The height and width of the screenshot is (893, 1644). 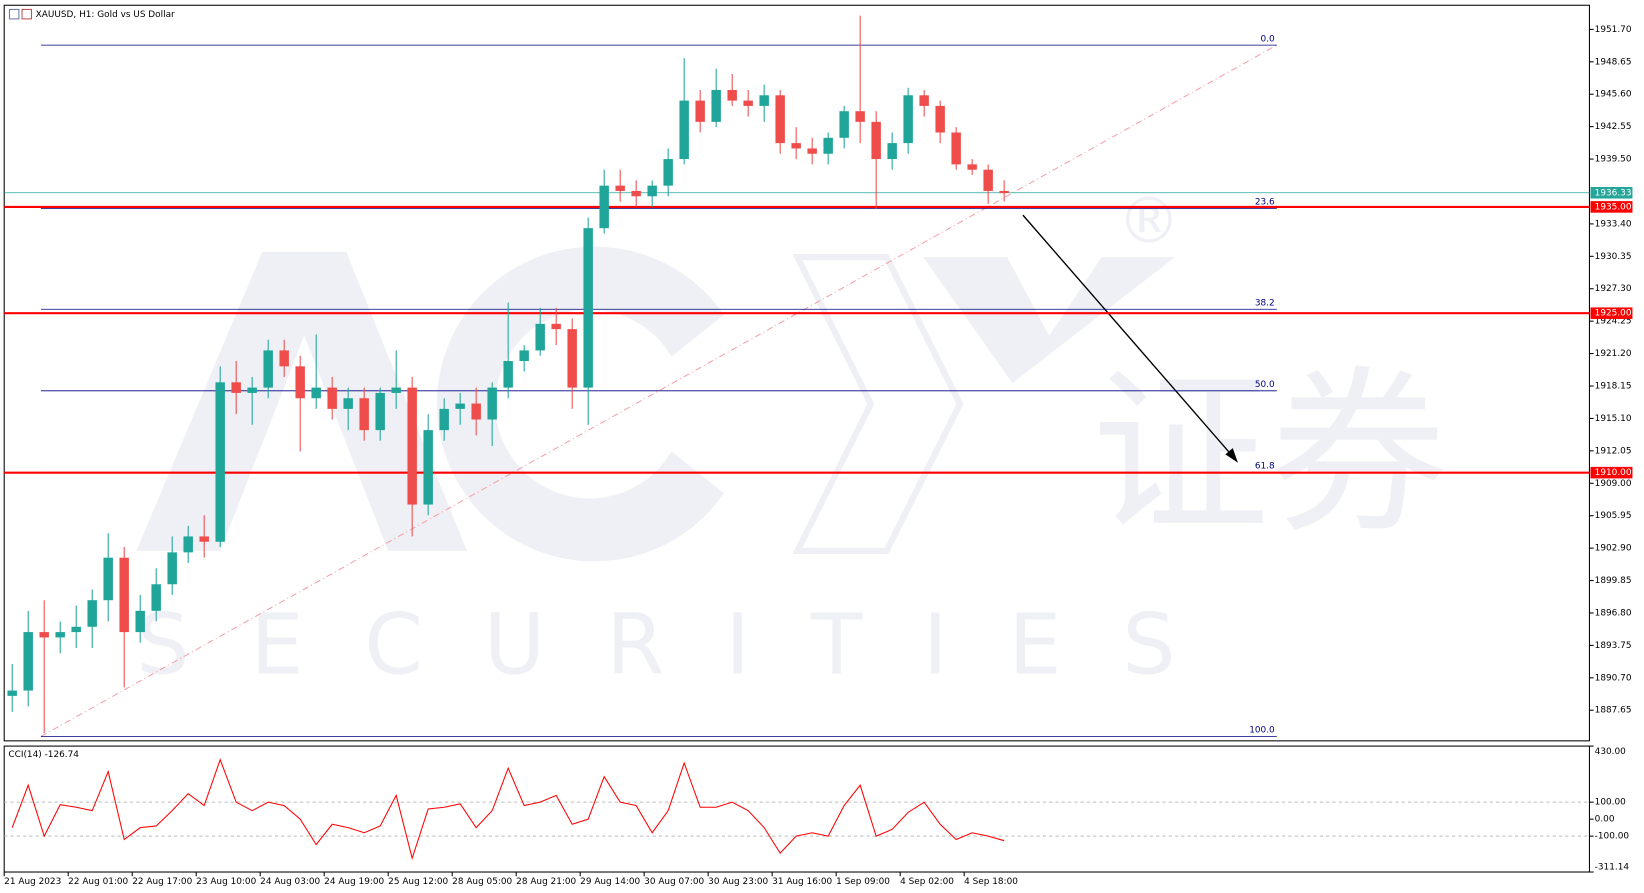 What do you see at coordinates (354, 882) in the screenshot?
I see `x-tick-label: 24 Aug 19:00` at bounding box center [354, 882].